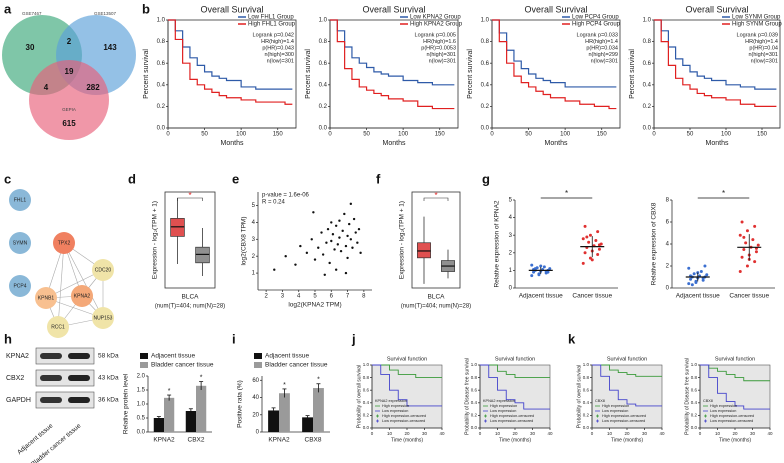 The width and height of the screenshot is (784, 463). Describe the element at coordinates (716, 9) in the screenshot. I see `chart-title: Overall Survival` at that location.